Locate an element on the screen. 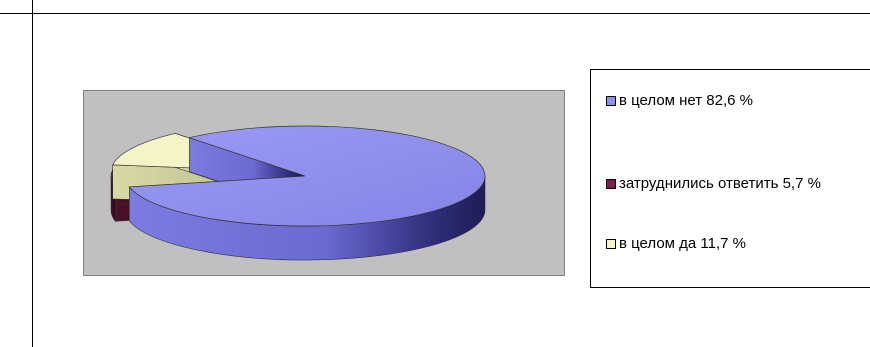 Image resolution: width=870 pixels, height=347 pixels. legend-label: затруднились ответить 5,7 % is located at coordinates (720, 183).